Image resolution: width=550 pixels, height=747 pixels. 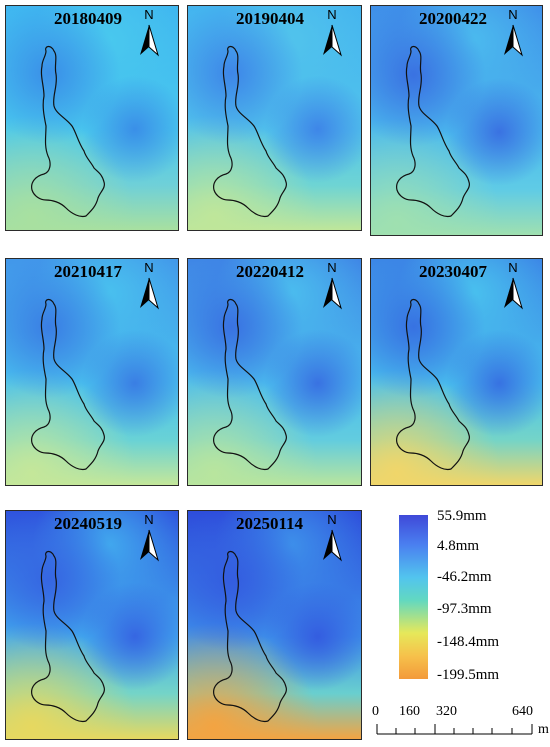 What do you see at coordinates (543, 729) in the screenshot?
I see `scale-unit: m` at bounding box center [543, 729].